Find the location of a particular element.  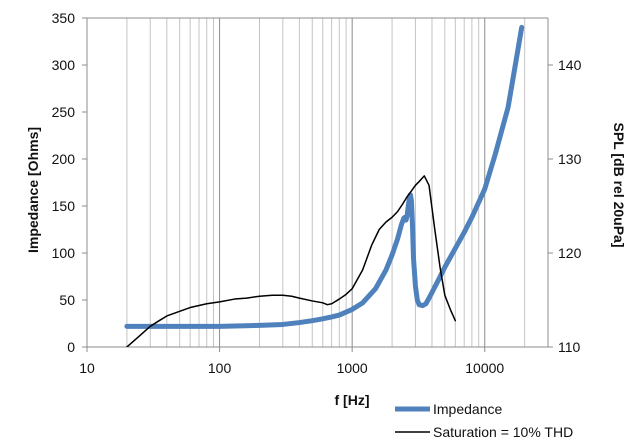

x-tick-label: 1000 is located at coordinates (352, 368).